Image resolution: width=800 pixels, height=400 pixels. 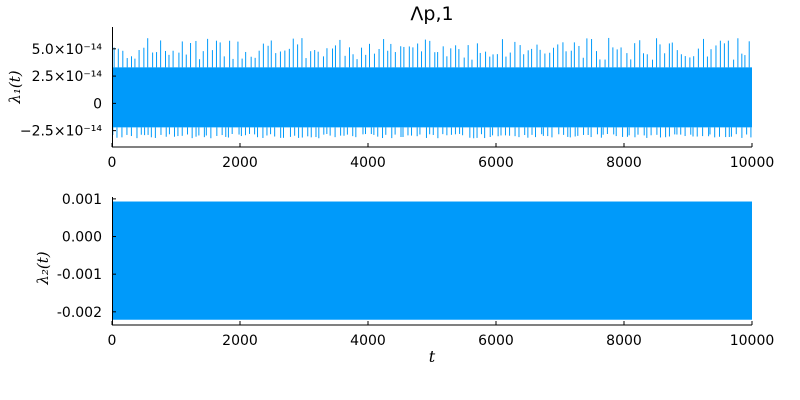 I want to click on y-tick-label: 0, so click(x=97, y=104).